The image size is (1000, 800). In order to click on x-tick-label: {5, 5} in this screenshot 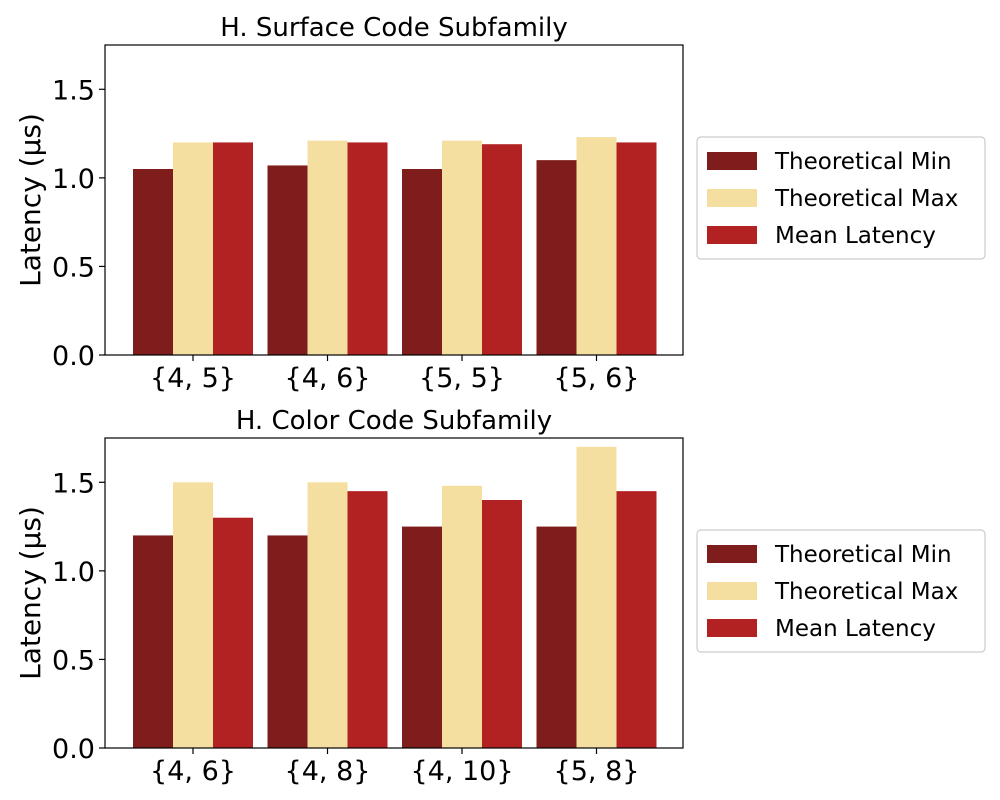, I will do `click(462, 378)`.